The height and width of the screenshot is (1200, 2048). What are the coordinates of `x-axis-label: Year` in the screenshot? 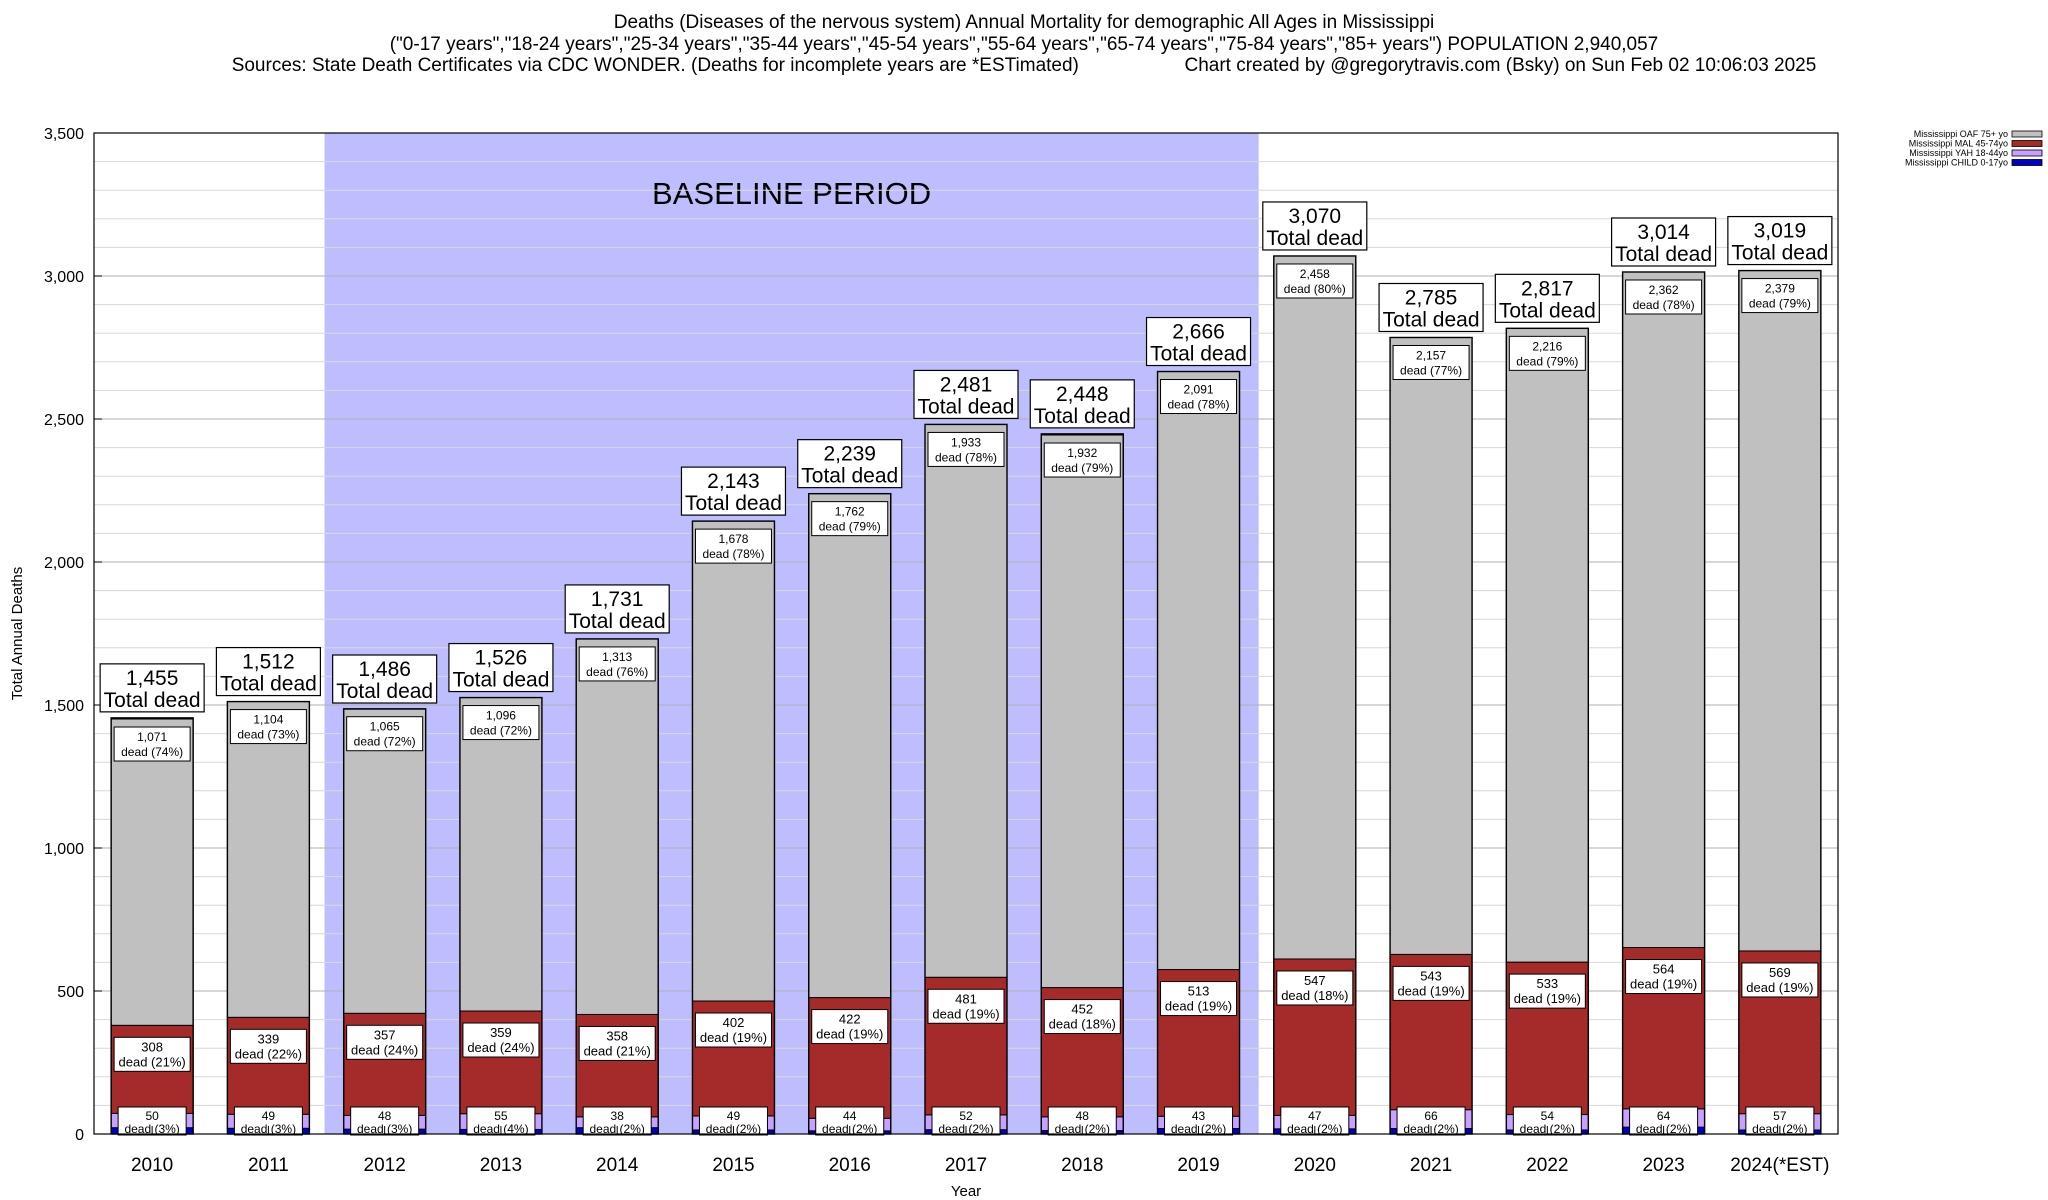 It's located at (966, 1191).